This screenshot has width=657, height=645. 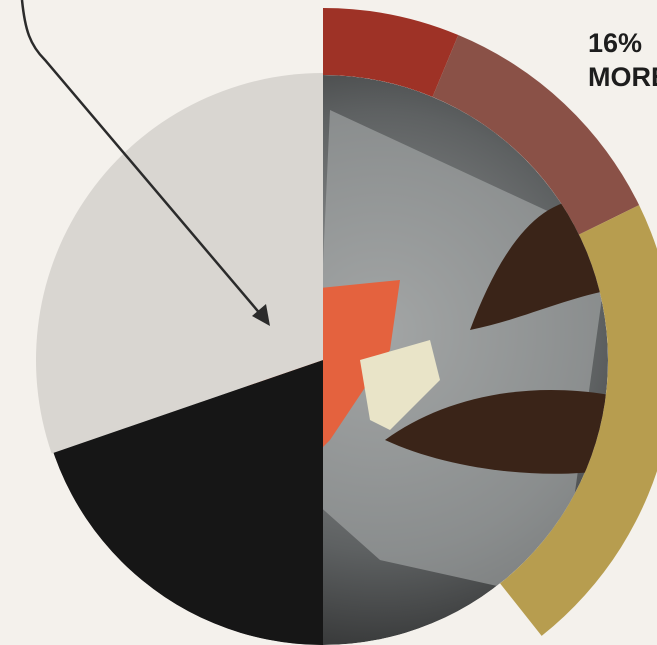 What do you see at coordinates (400, 385) in the screenshot?
I see `onions` at bounding box center [400, 385].